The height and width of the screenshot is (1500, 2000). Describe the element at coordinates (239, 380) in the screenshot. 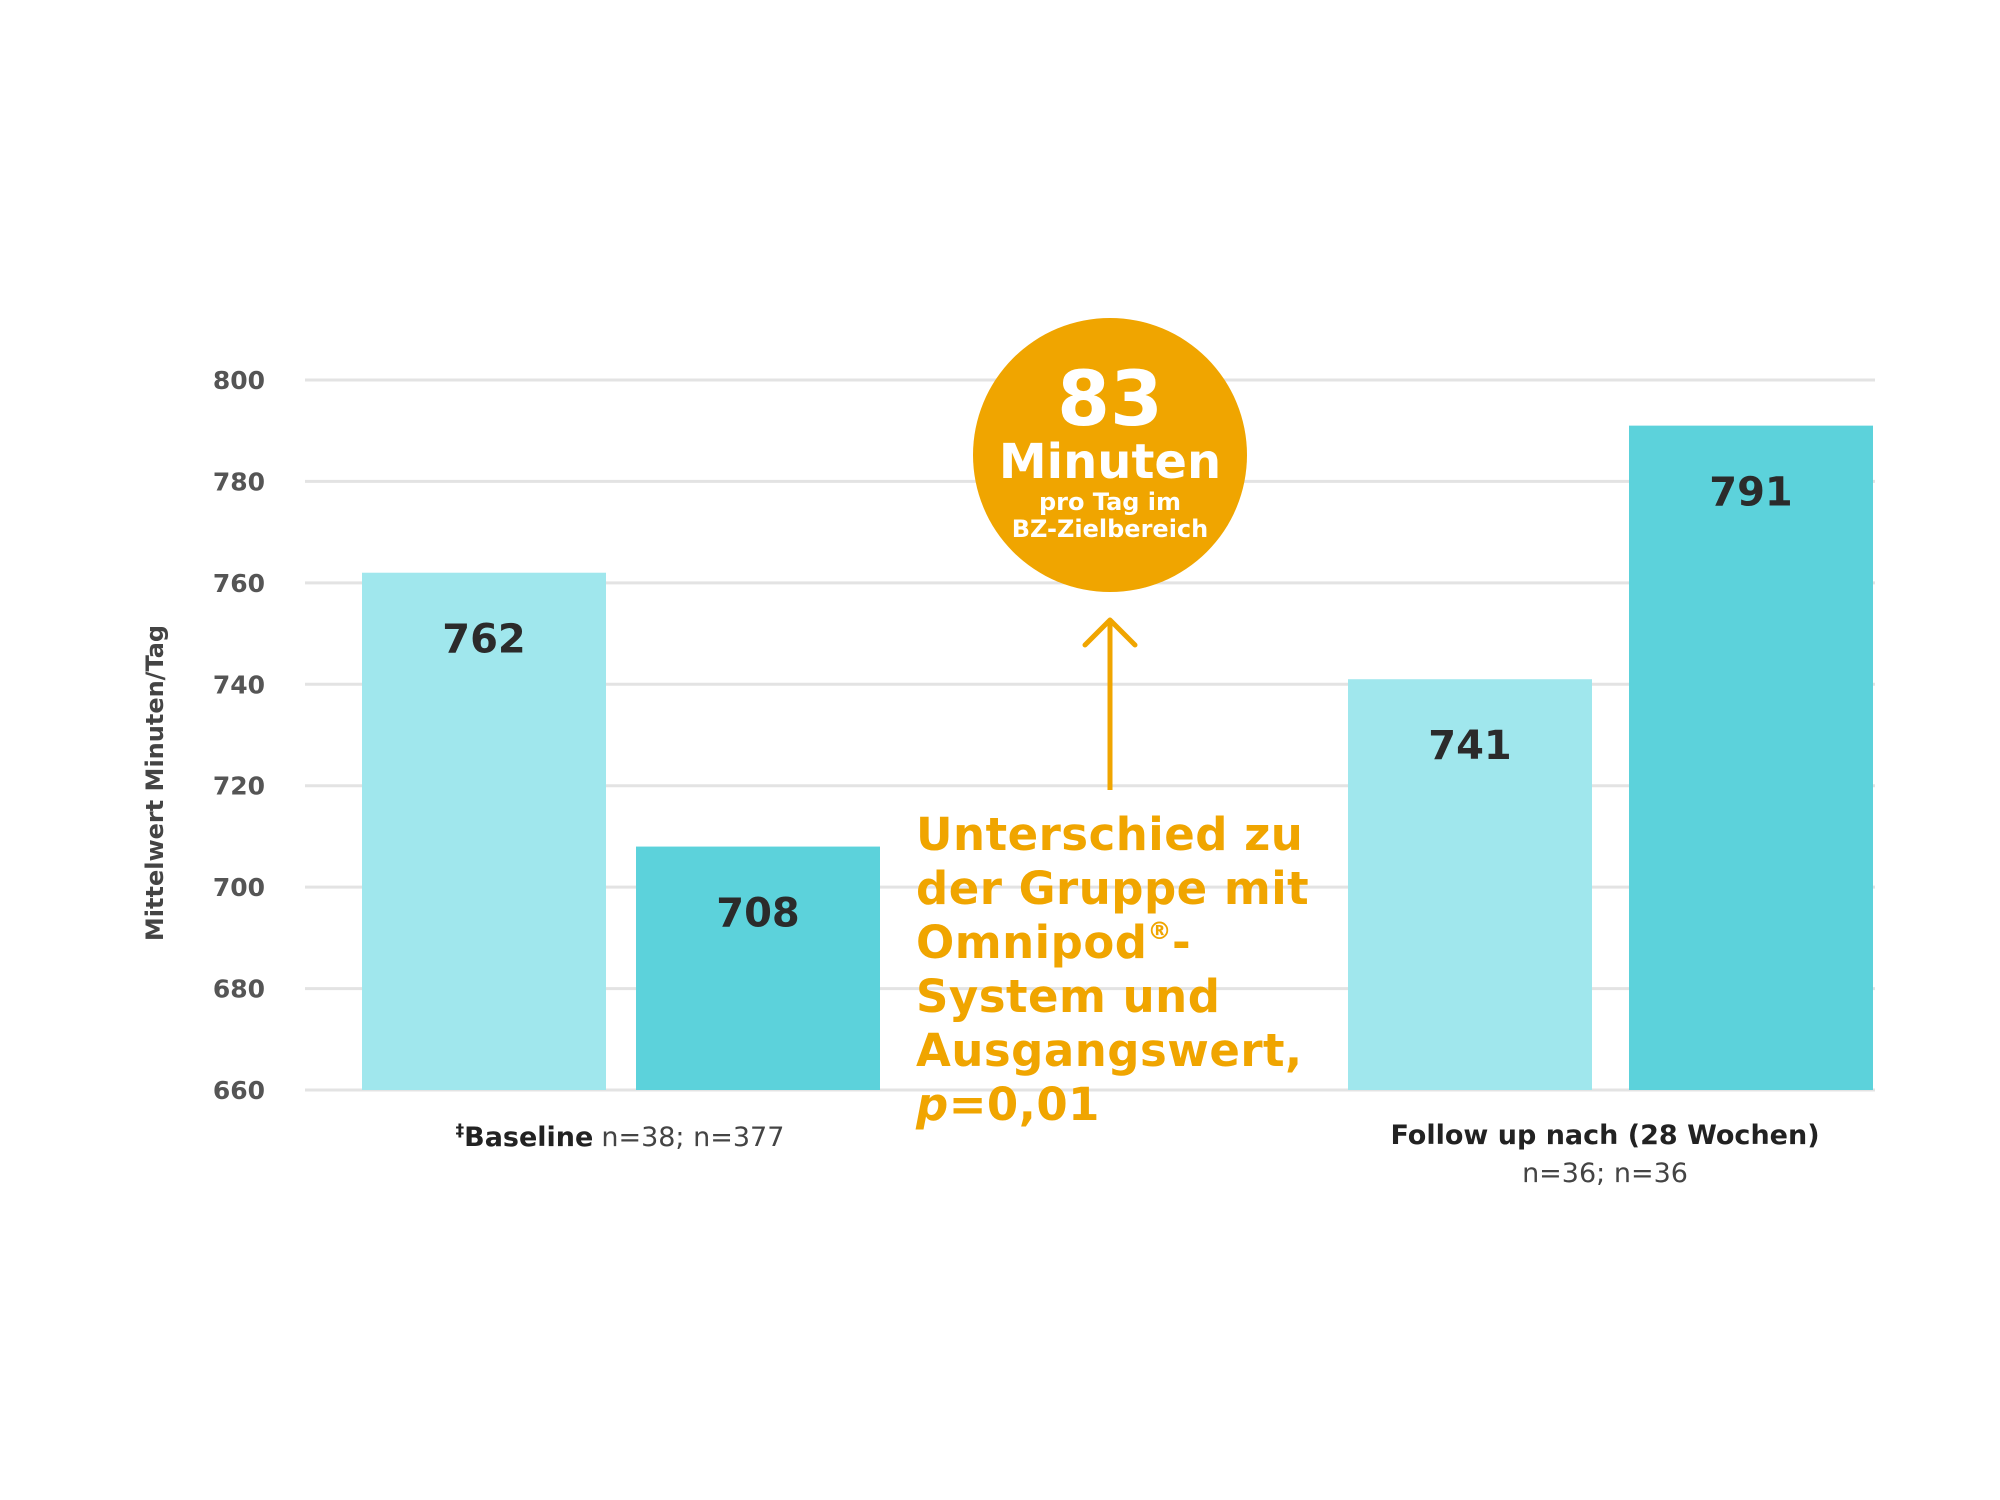

I see `y-tick-label-800: 800` at that location.